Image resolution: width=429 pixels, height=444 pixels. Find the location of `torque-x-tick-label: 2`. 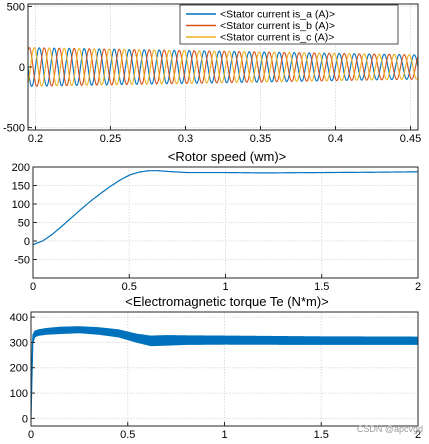

torque-x-tick-label: 2 is located at coordinates (418, 435).